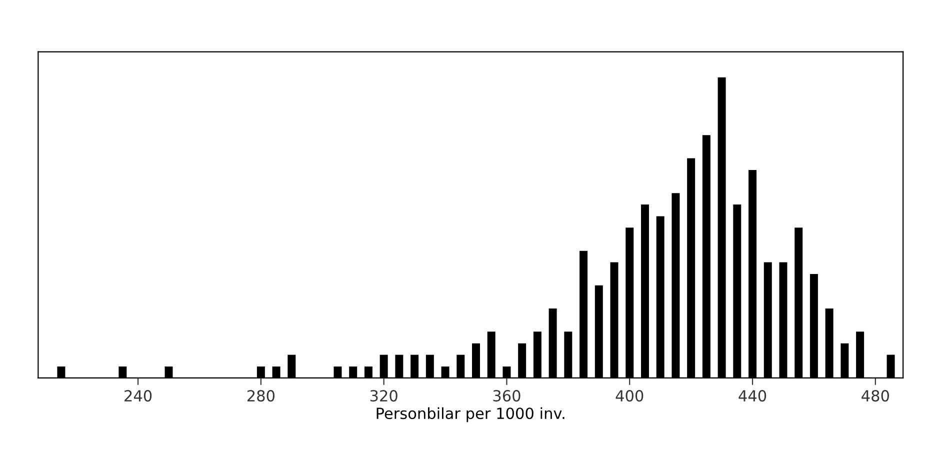 This screenshot has width=931, height=451. Describe the element at coordinates (752, 396) in the screenshot. I see `x-tick-label: 440` at that location.